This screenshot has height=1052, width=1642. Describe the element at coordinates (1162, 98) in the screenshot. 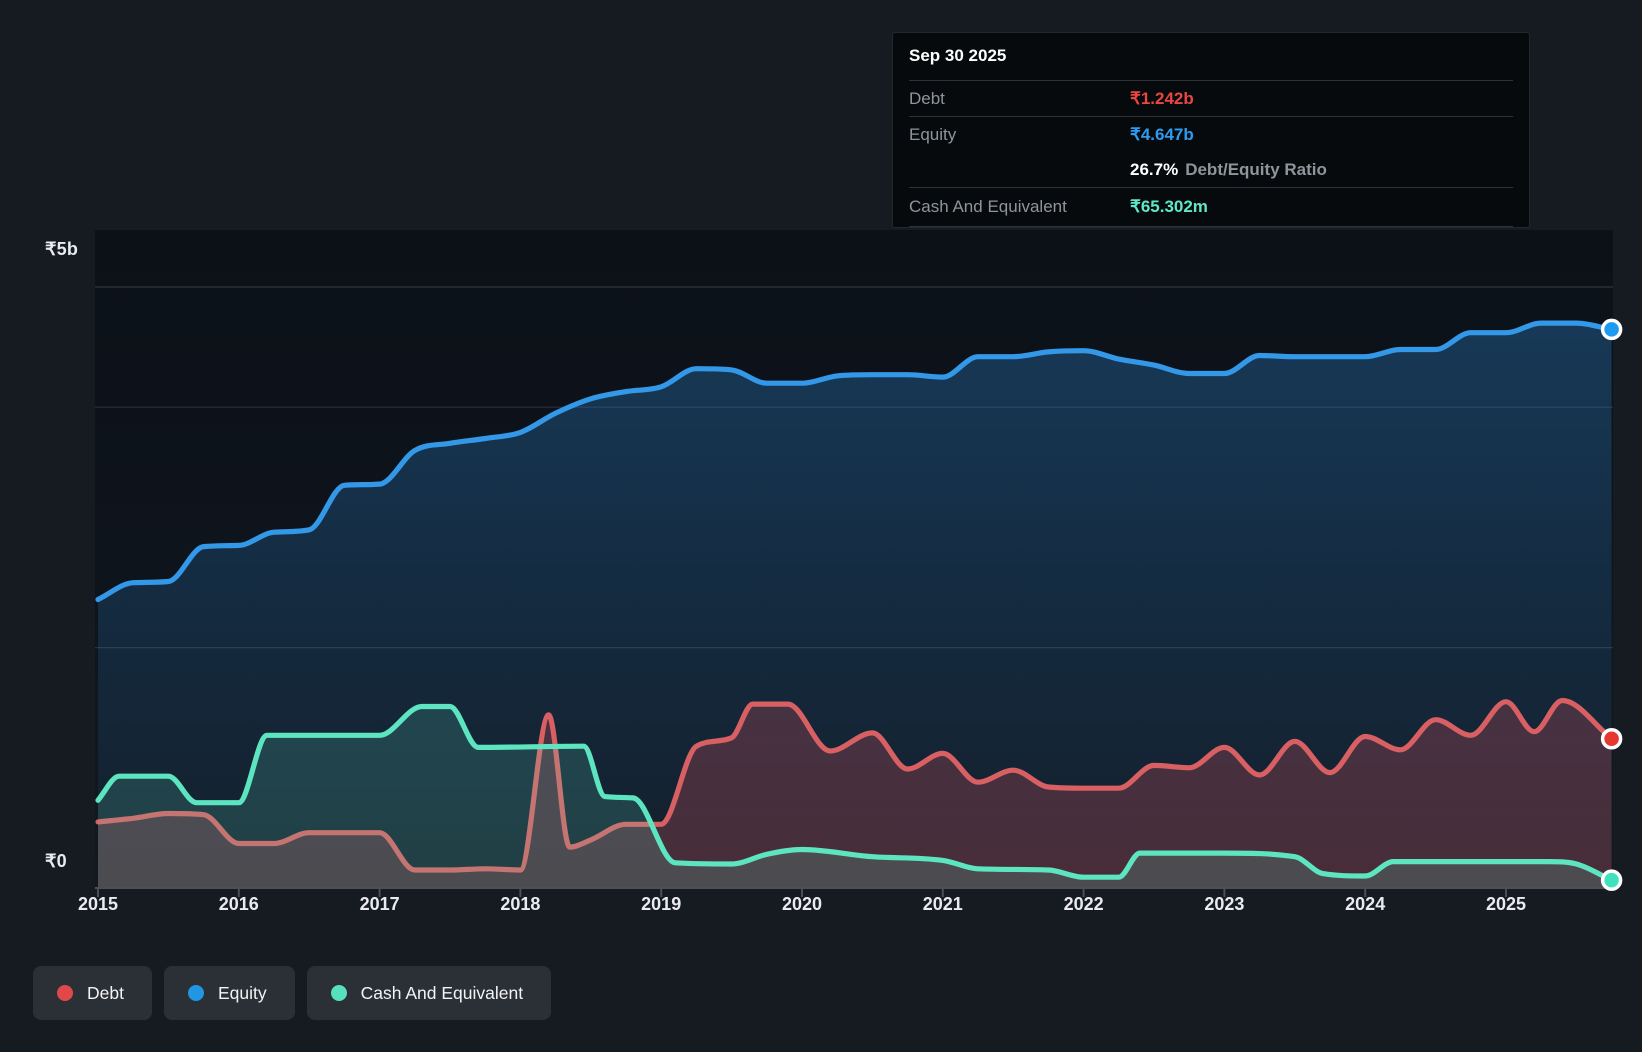

I see `tooltip-debt-value: ₹1.242b` at that location.